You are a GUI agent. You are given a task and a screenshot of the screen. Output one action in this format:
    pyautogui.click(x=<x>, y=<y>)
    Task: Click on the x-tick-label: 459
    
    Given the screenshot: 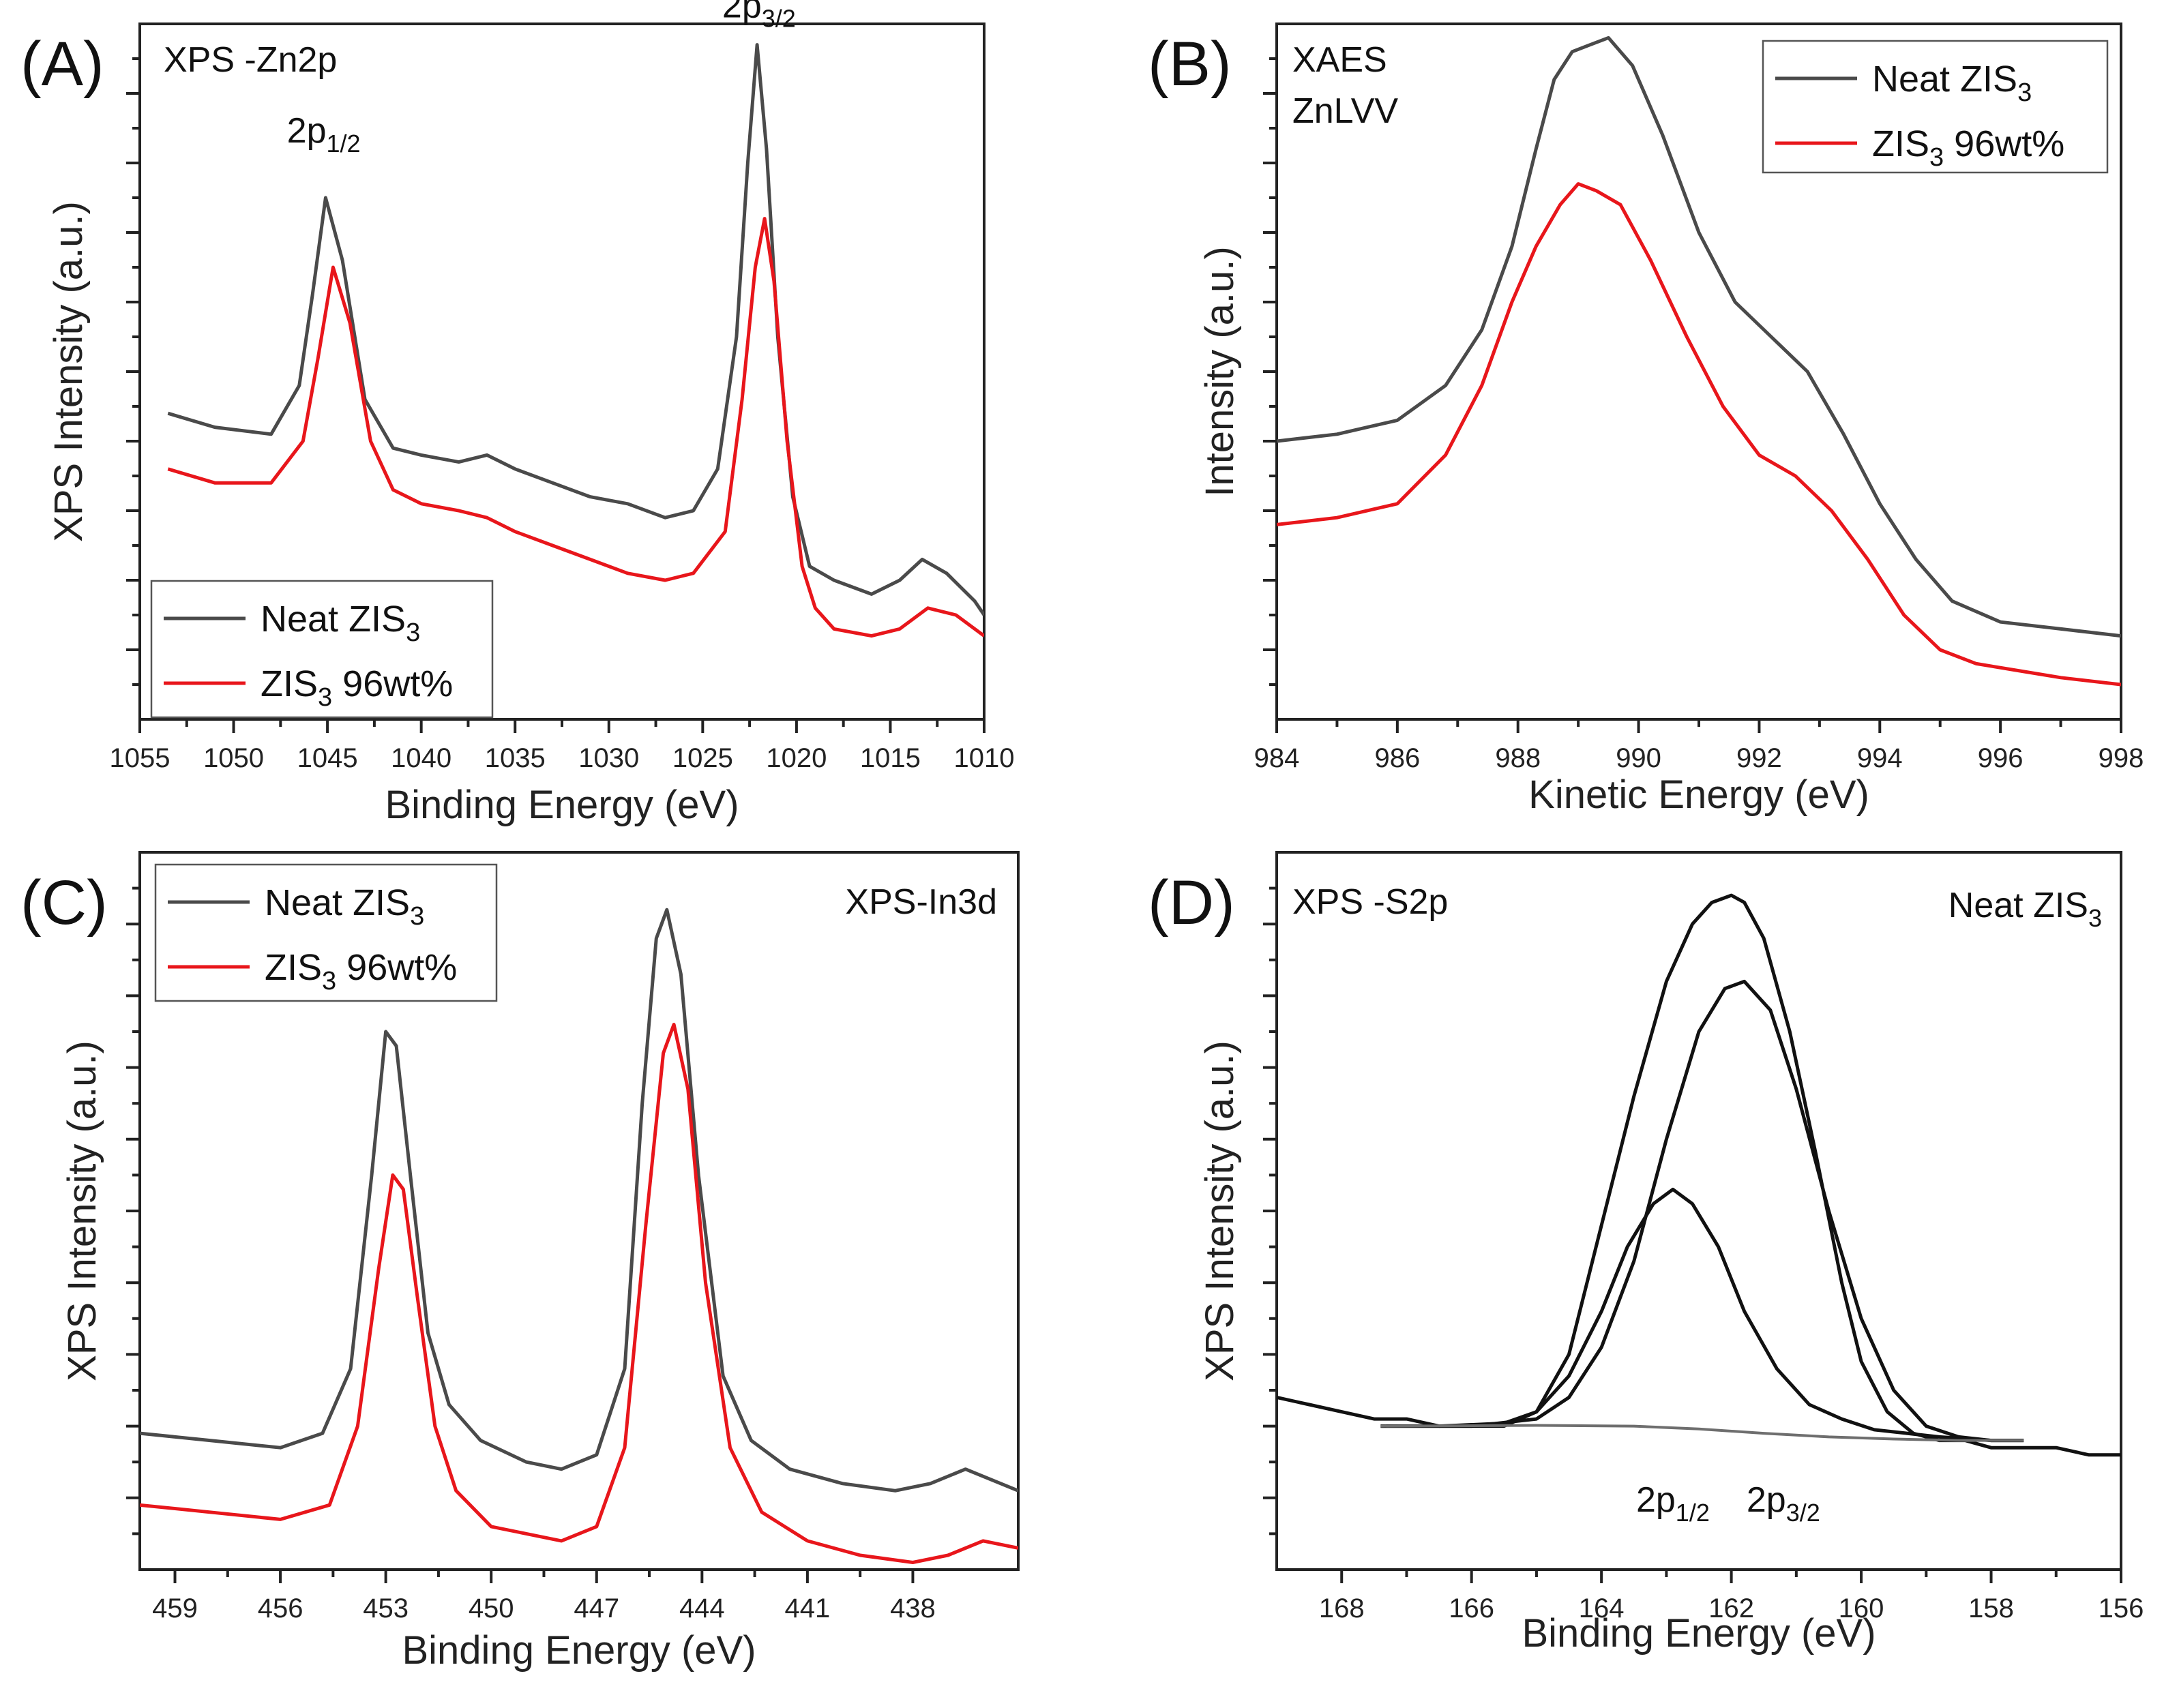 What is the action you would take?
    pyautogui.click(x=175, y=1608)
    